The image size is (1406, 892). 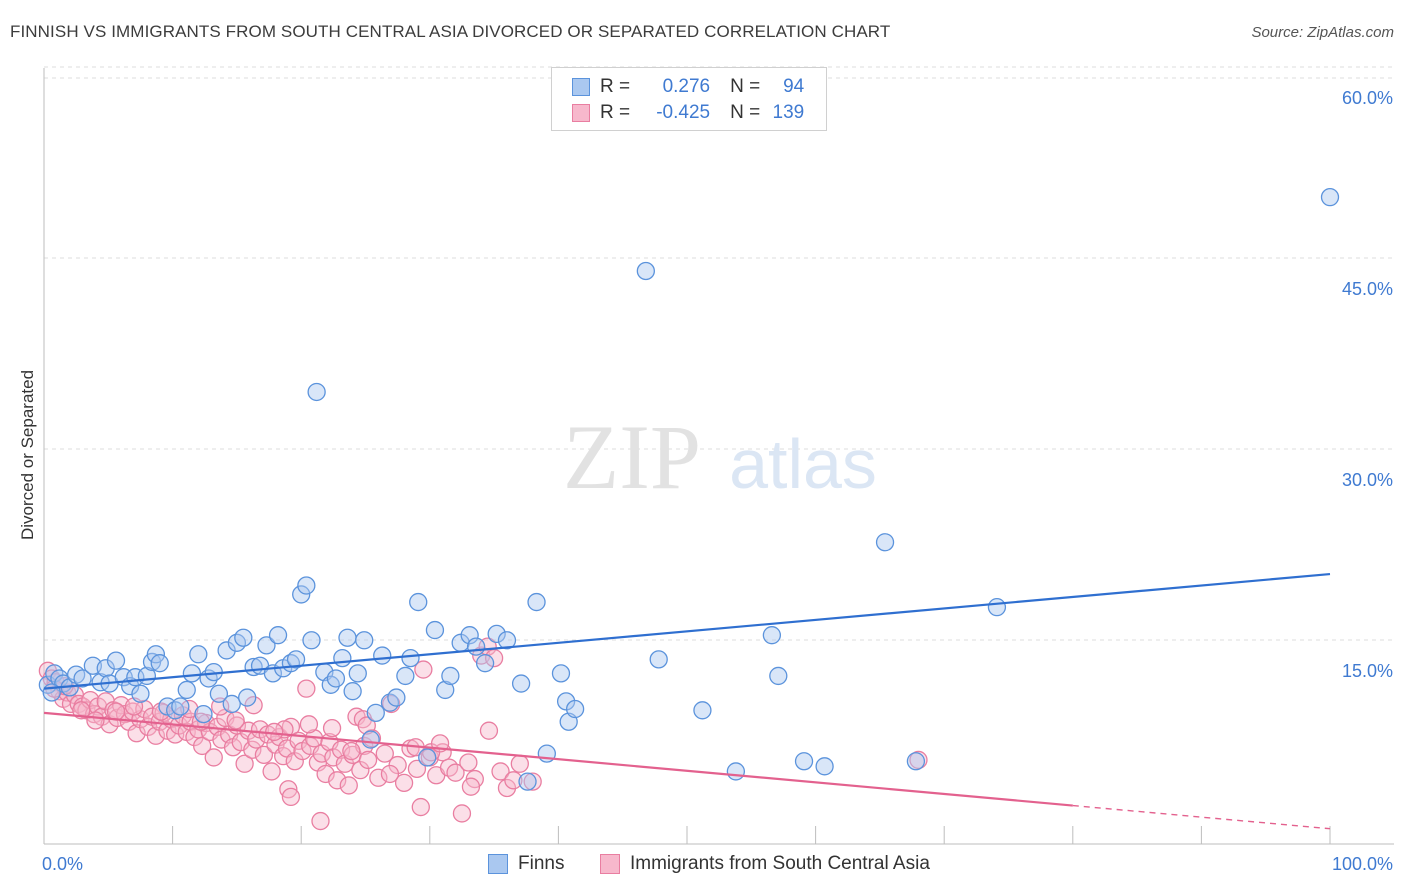 What do you see at coordinates (780, 863) in the screenshot?
I see `legend-label: Immigrants from South Central Asia` at bounding box center [780, 863].